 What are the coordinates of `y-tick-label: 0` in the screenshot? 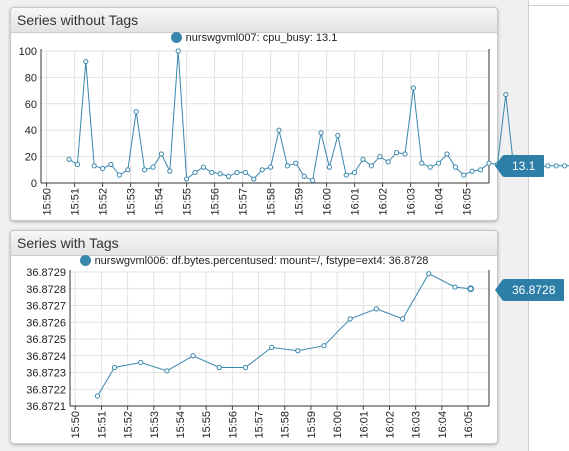 It's located at (34, 184).